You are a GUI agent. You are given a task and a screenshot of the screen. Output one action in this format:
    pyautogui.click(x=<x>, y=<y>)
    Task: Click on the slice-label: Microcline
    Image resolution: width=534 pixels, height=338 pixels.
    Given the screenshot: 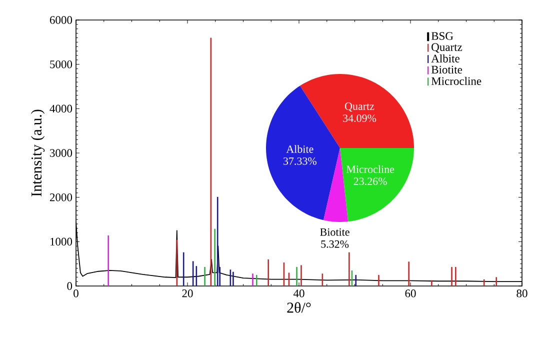 What is the action you would take?
    pyautogui.click(x=370, y=169)
    